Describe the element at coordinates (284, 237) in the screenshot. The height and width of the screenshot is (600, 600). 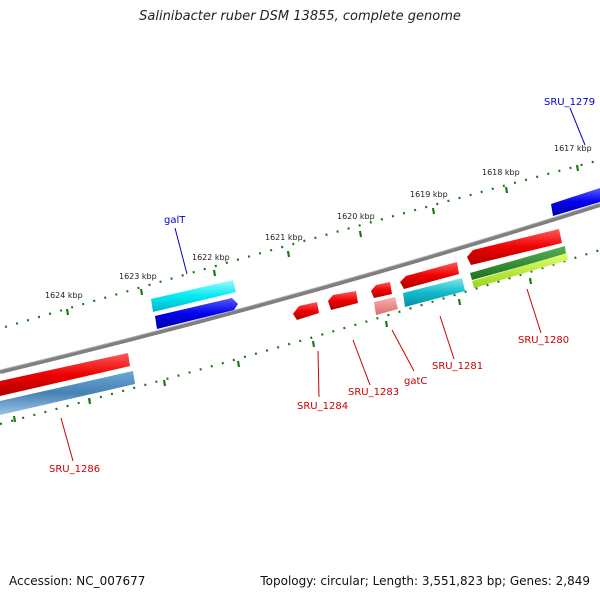
I see `kbp-label-1621: 1621 kbp` at that location.